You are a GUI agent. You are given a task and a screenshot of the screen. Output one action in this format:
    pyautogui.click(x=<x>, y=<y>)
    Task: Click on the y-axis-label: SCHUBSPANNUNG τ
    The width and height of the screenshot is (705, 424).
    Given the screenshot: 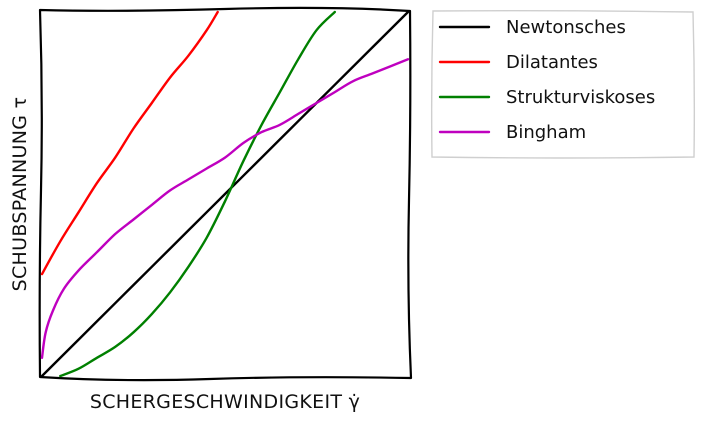 What is the action you would take?
    pyautogui.click(x=20, y=194)
    